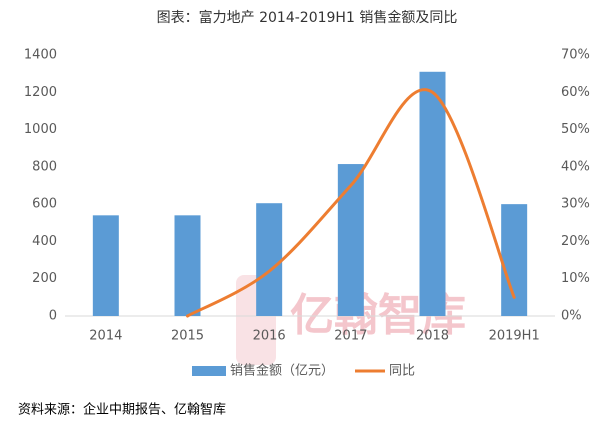 The width and height of the screenshot is (615, 431). I want to click on y-tick-label: 800, so click(44, 166).